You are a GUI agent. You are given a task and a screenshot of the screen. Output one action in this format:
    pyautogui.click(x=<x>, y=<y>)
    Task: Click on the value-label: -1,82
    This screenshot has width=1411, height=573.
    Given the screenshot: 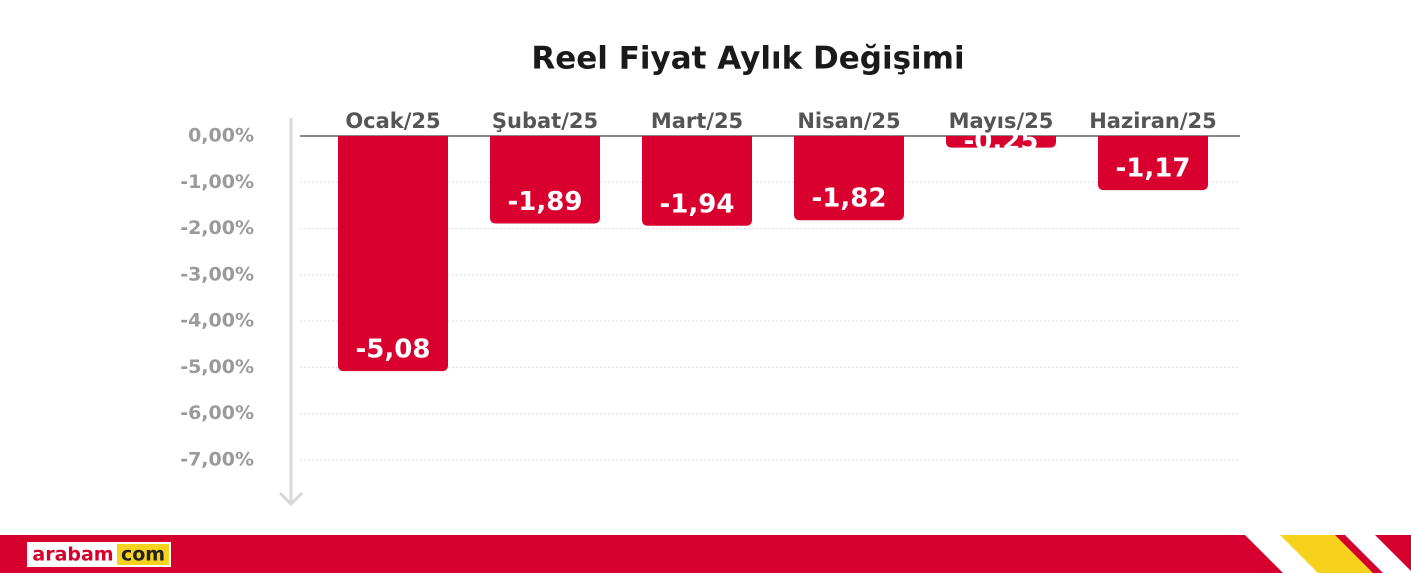 What is the action you would take?
    pyautogui.click(x=849, y=199)
    